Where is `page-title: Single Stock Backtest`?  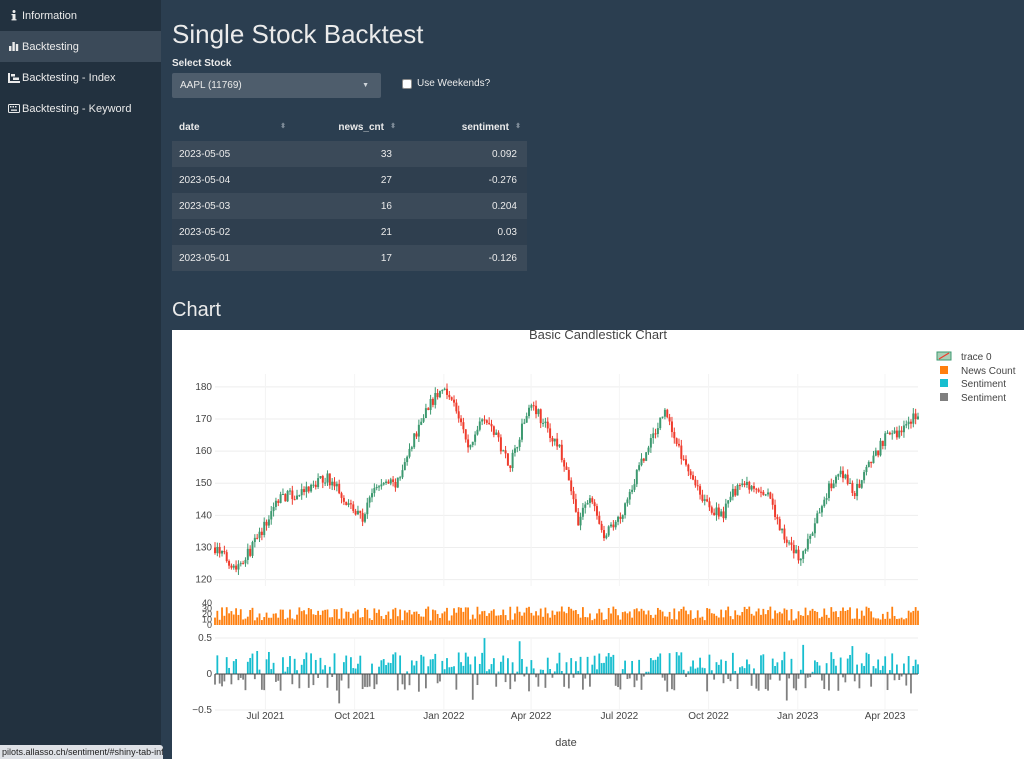
page-title: Single Stock Backtest is located at coordinates (298, 34).